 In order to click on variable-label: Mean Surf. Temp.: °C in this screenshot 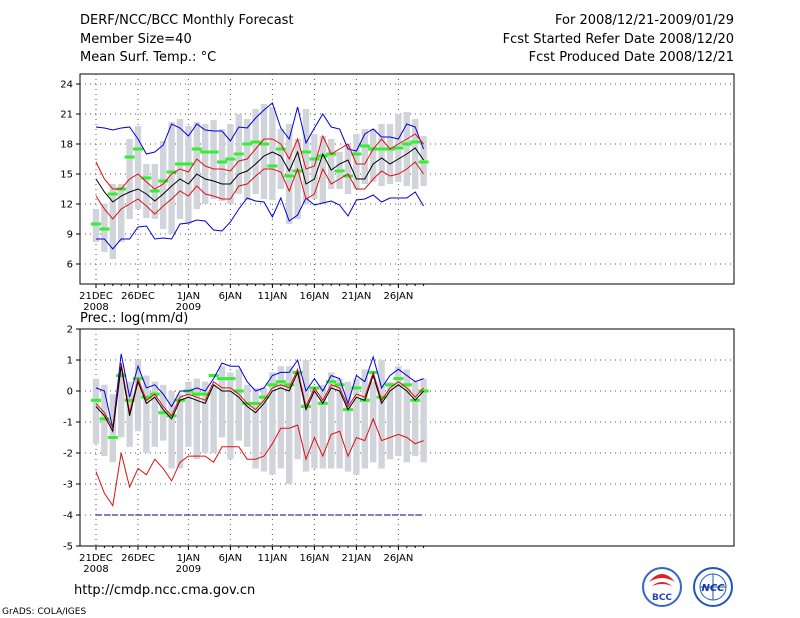, I will do `click(148, 57)`.